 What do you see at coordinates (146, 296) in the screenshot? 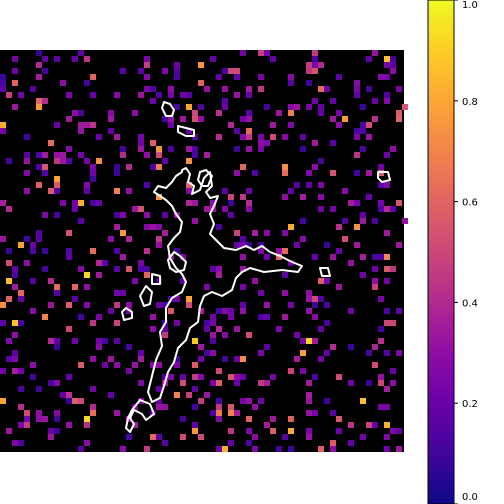
I see `contour-segment` at bounding box center [146, 296].